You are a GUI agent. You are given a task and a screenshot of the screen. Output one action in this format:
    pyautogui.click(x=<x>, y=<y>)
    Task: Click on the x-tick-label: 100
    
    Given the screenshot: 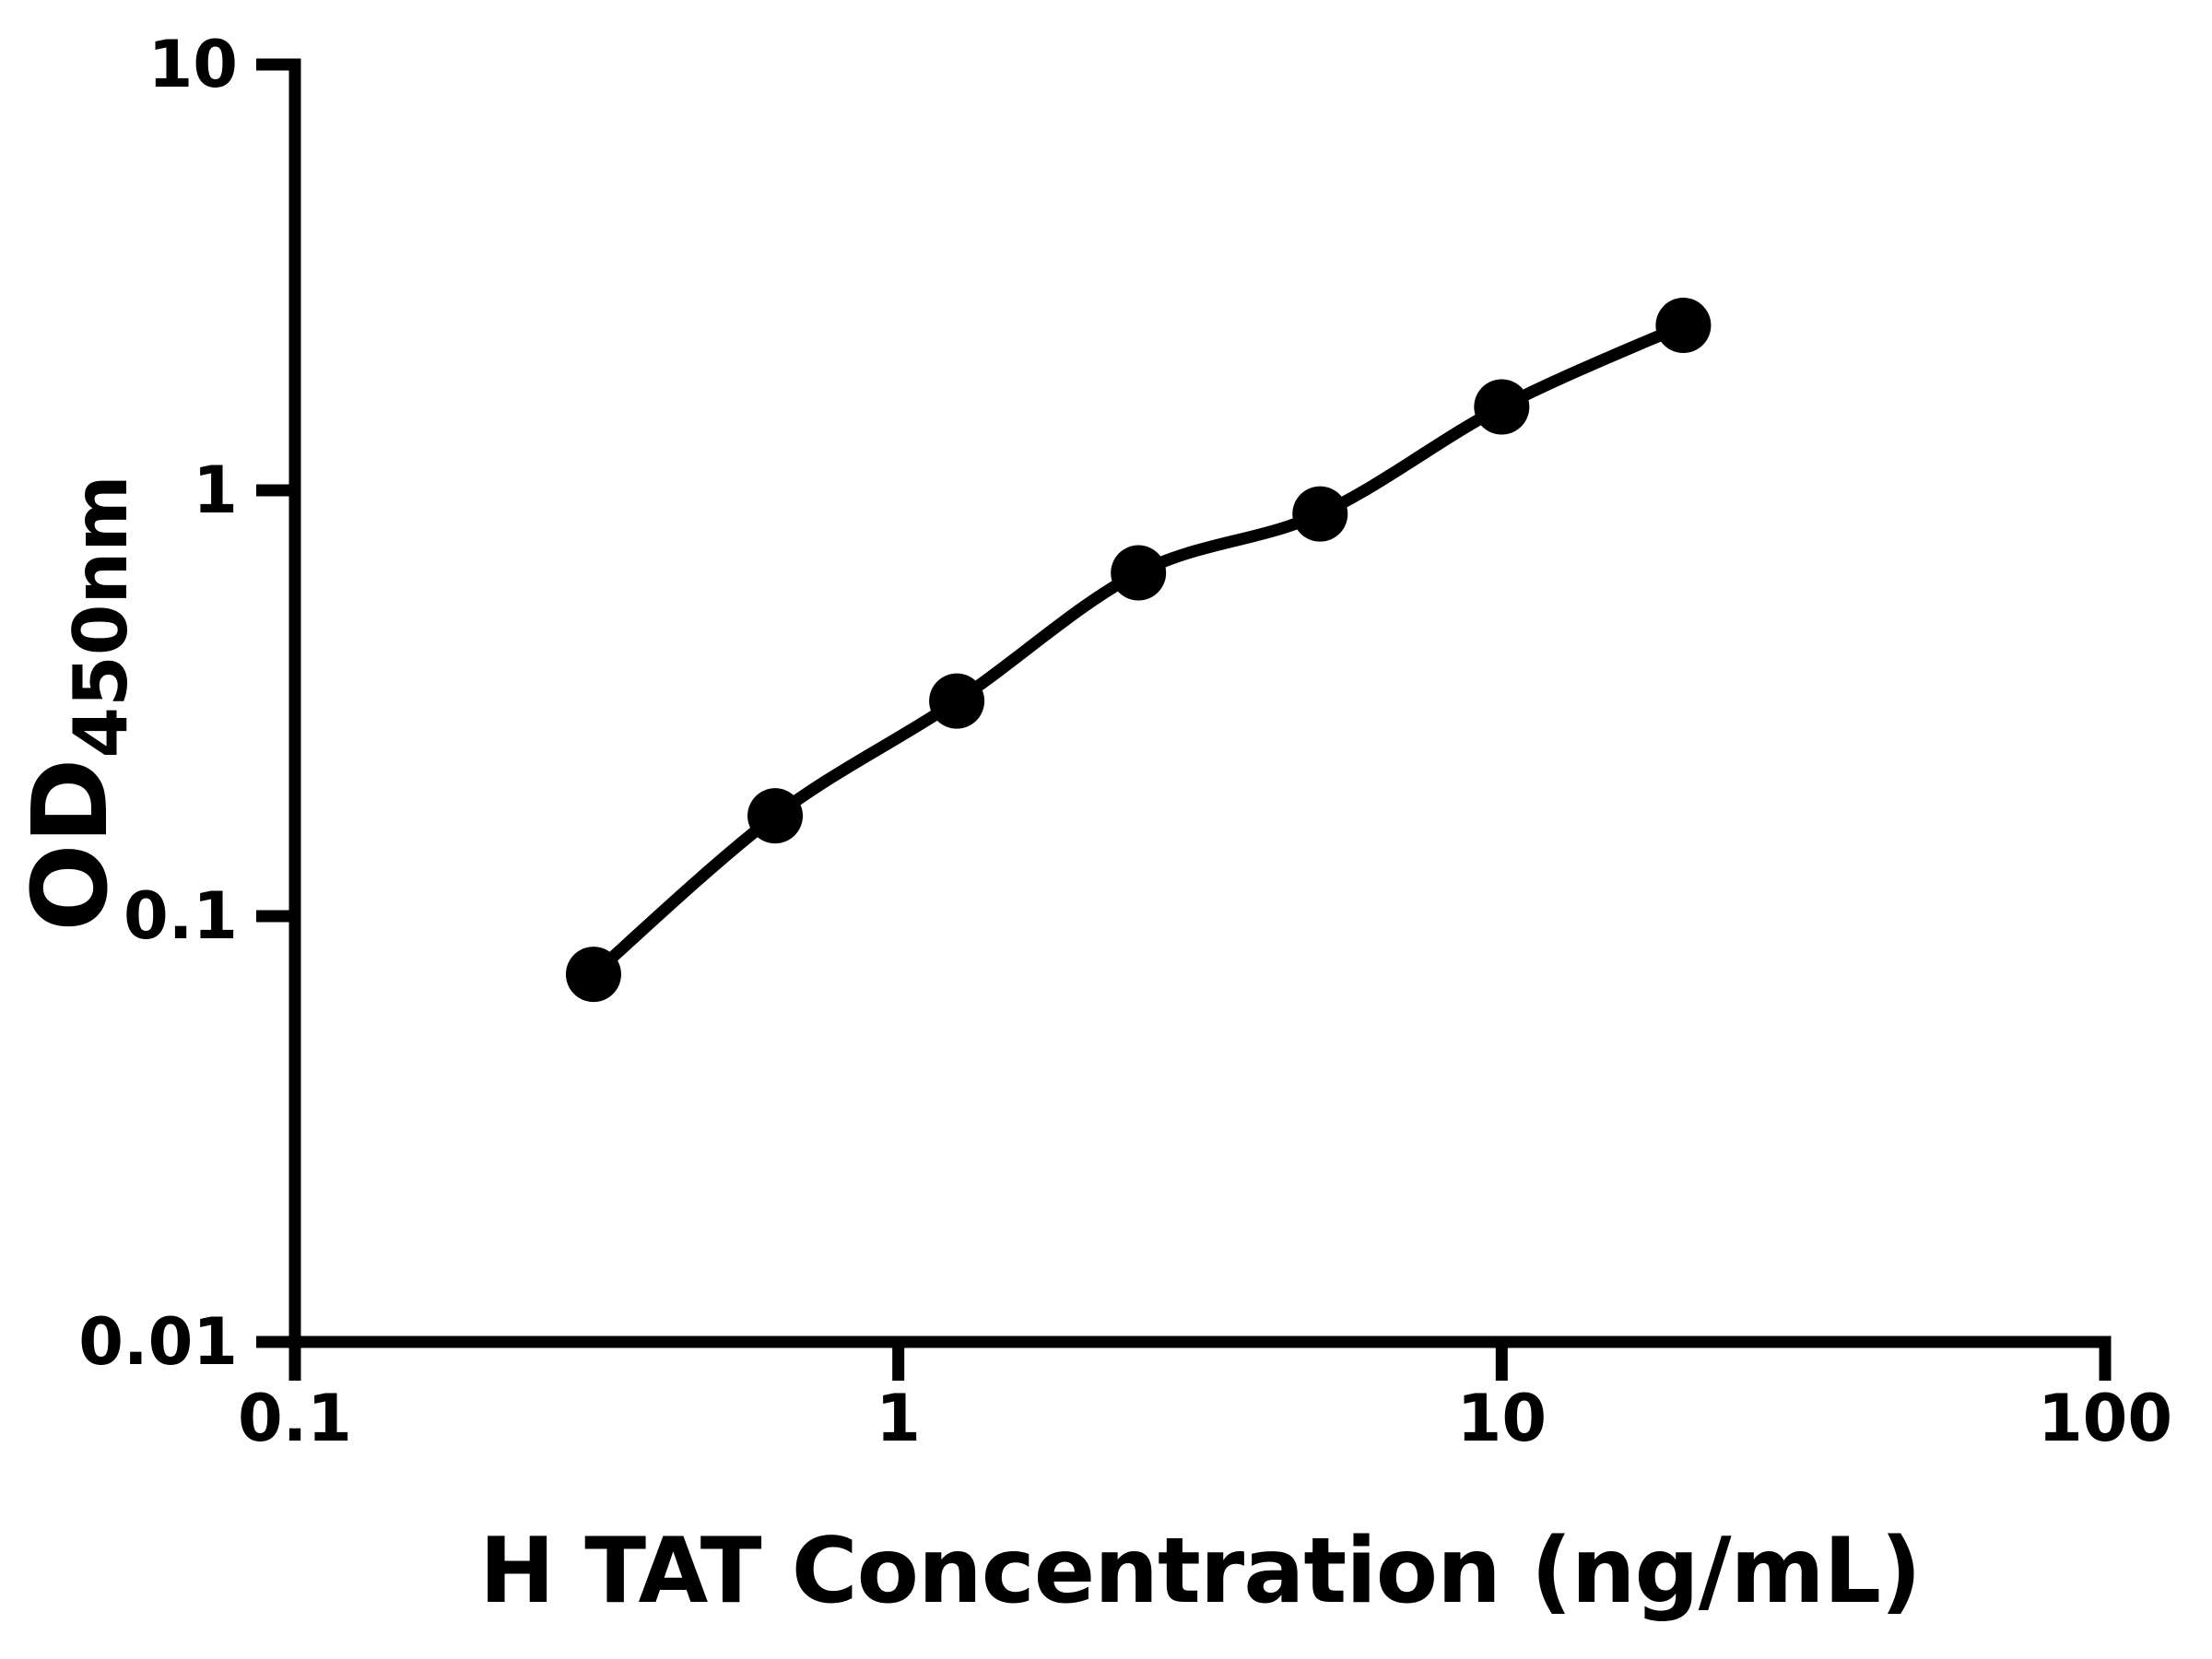 What is the action you would take?
    pyautogui.click(x=2105, y=1418)
    